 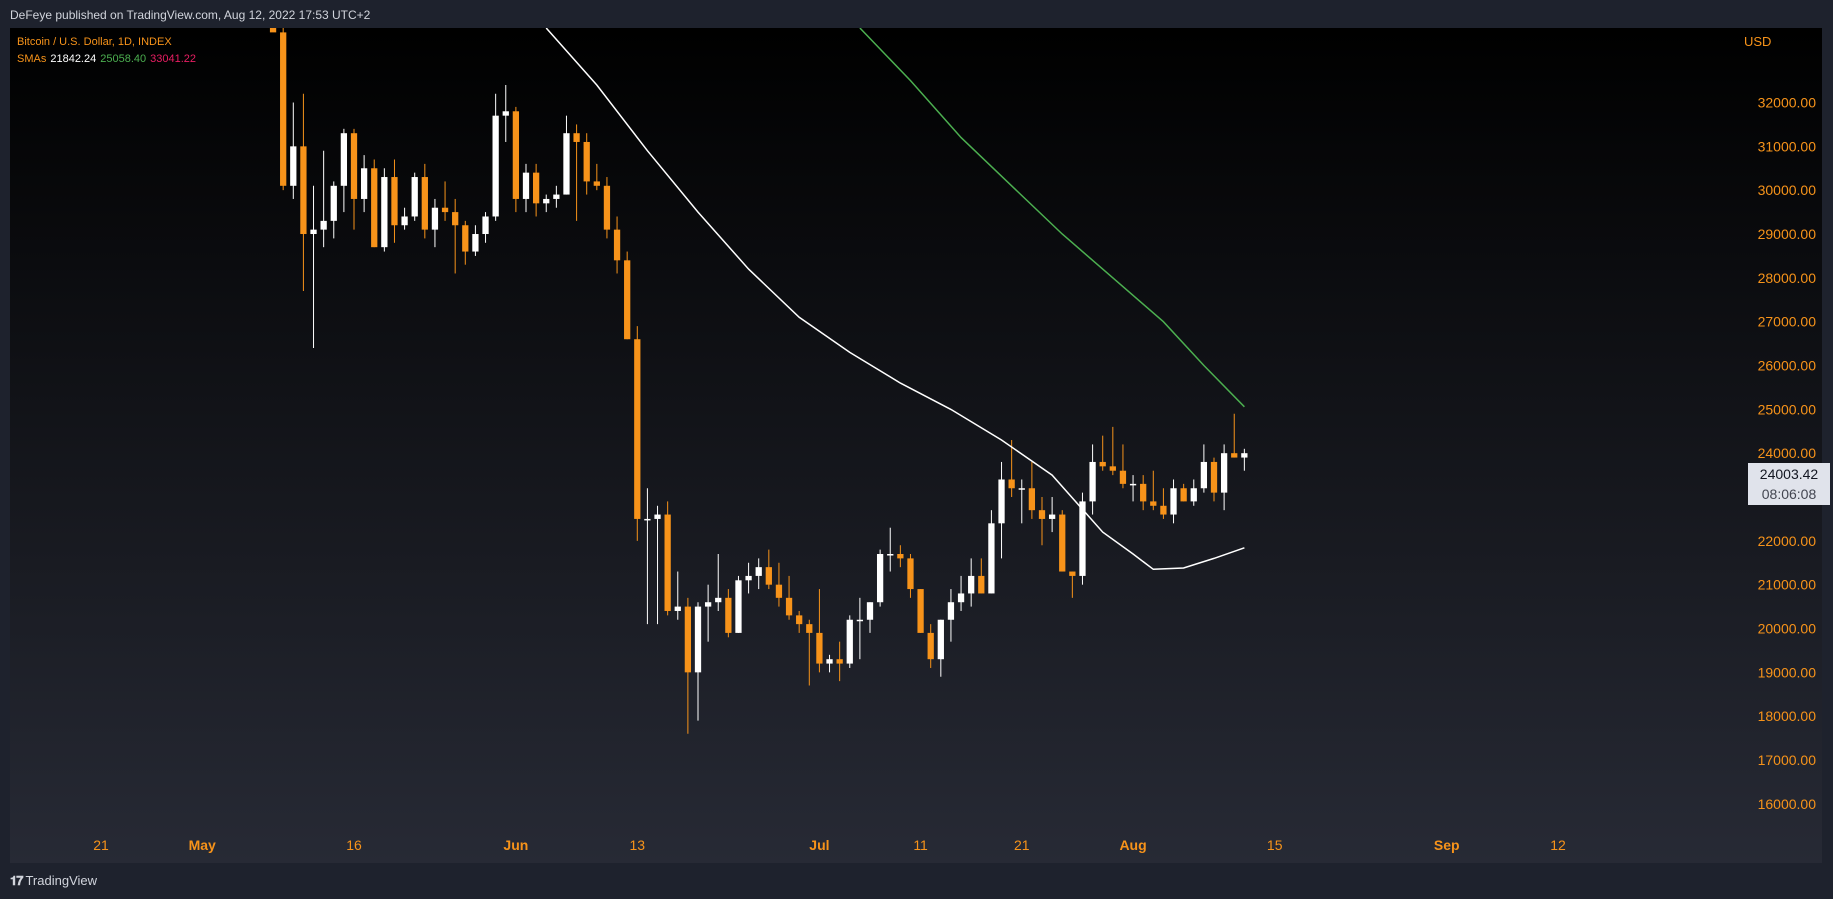 What do you see at coordinates (1787, 234) in the screenshot?
I see `price-tick-label: 29000.00` at bounding box center [1787, 234].